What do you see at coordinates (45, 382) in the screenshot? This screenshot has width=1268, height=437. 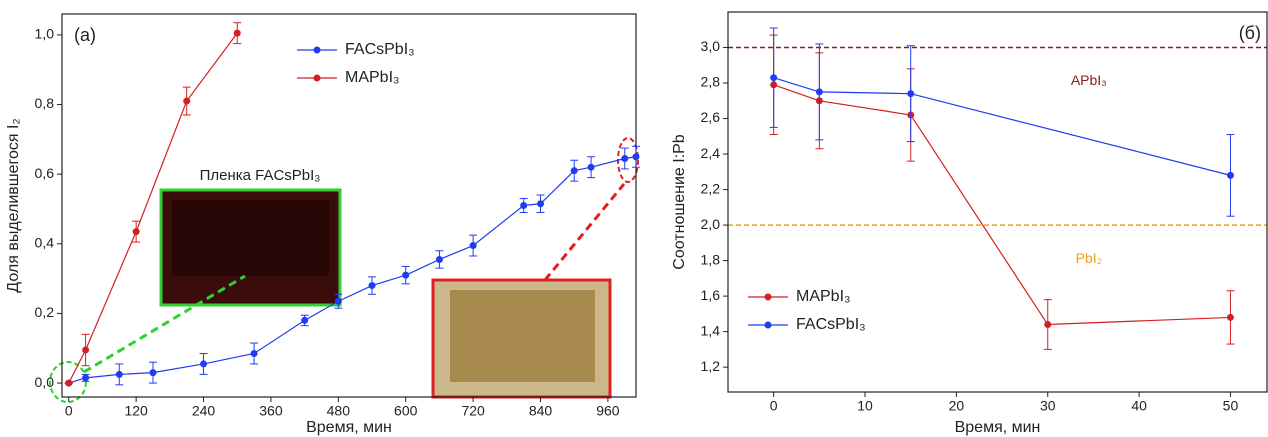 I see `y-tick-label: 0,0` at bounding box center [45, 382].